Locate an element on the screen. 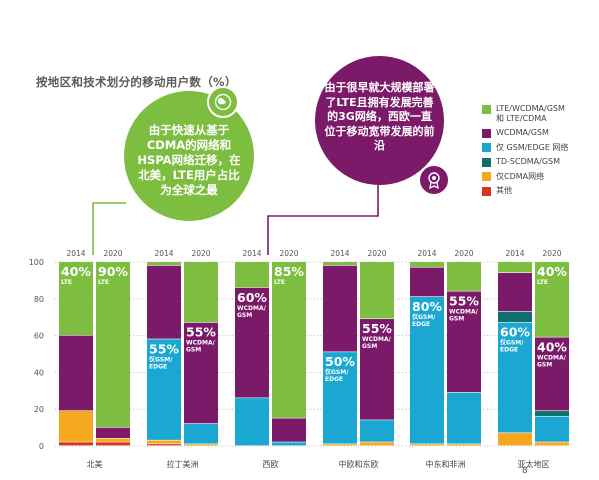 This screenshot has width=599, height=480. legend-label: 其他 is located at coordinates (504, 190).